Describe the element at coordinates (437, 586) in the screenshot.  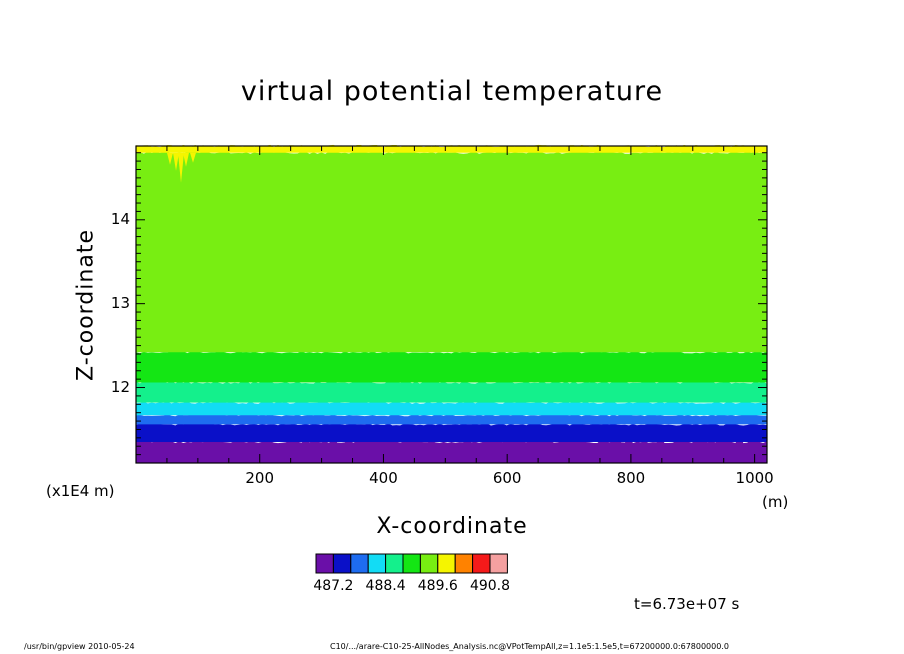
I see `colorbar-label: 489.6` at that location.